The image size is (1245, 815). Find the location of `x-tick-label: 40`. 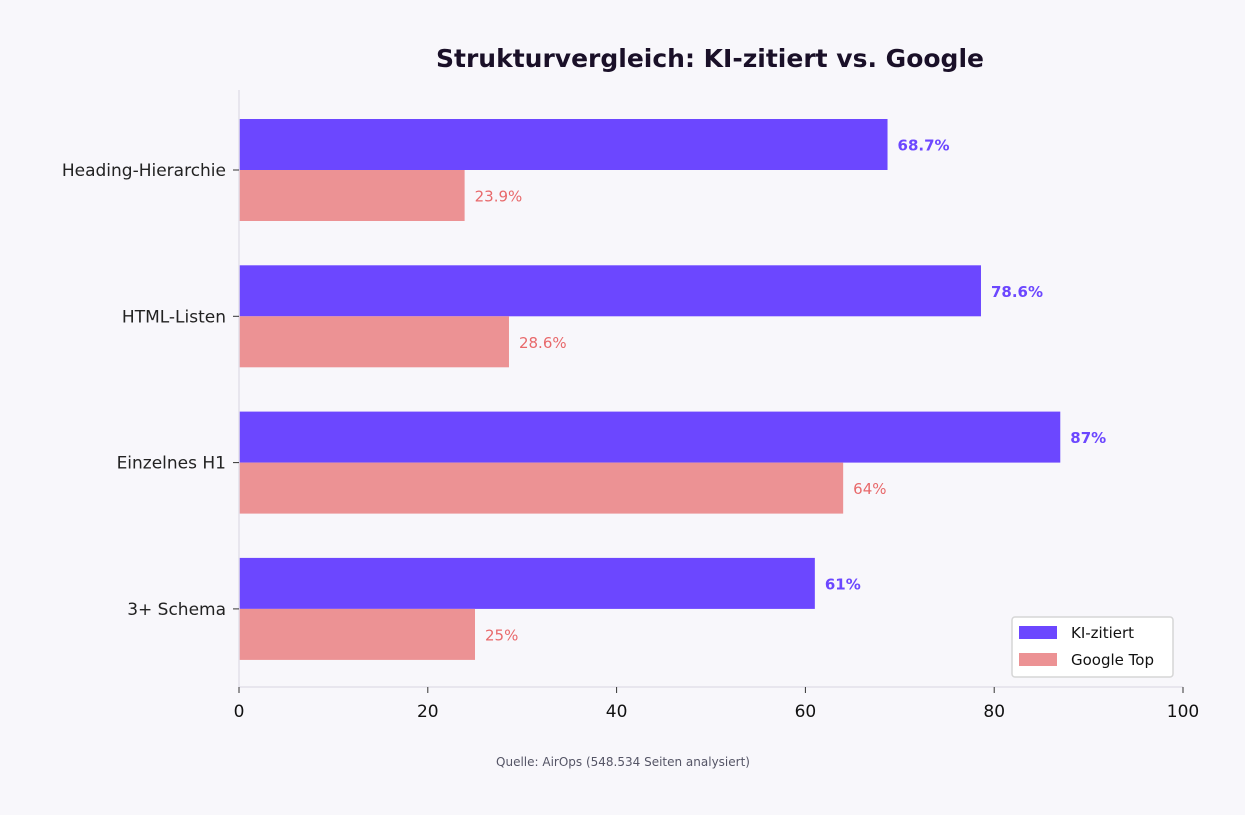

x-tick-label: 40 is located at coordinates (617, 712).